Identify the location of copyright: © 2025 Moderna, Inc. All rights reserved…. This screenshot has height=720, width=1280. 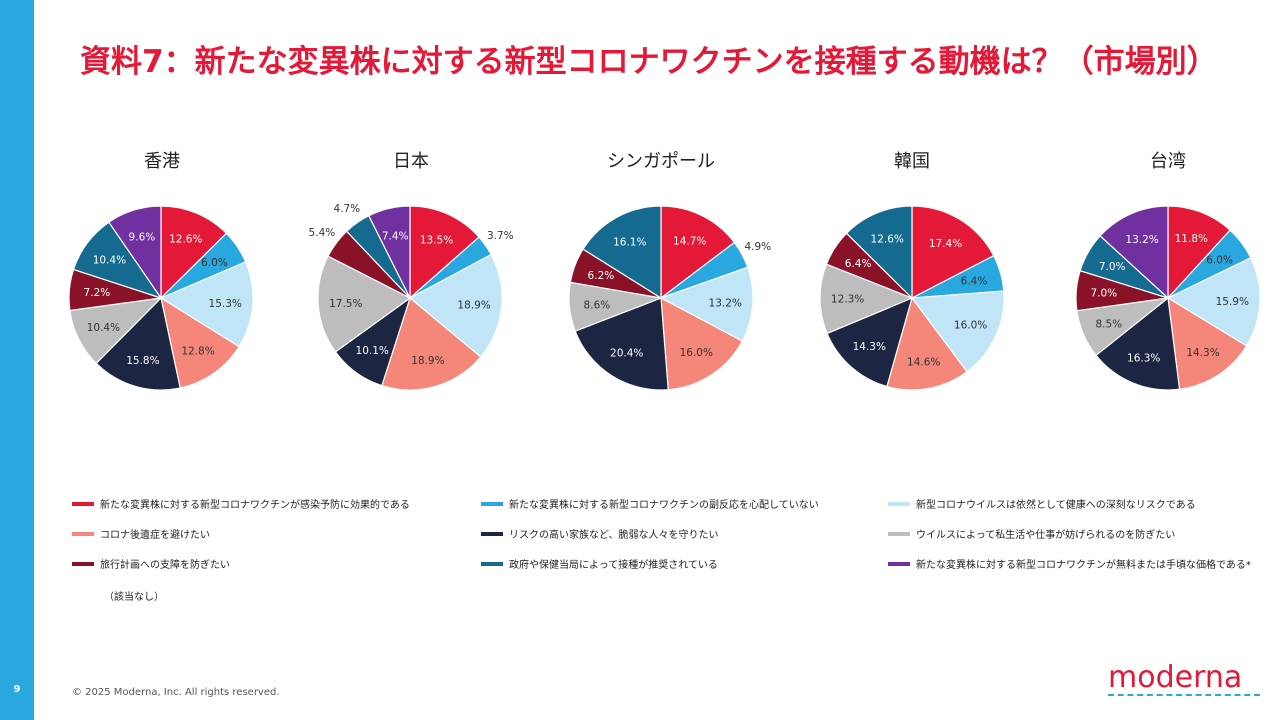
(176, 692).